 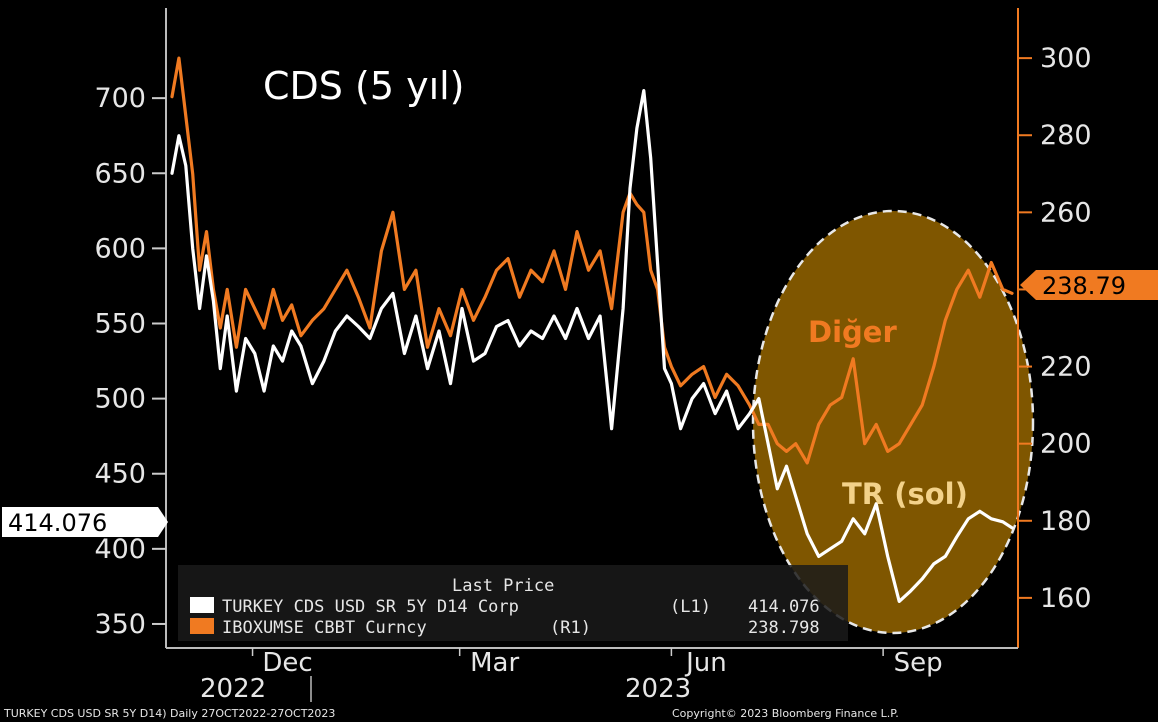 What do you see at coordinates (1066, 598) in the screenshot?
I see `right-tick-label: 160` at bounding box center [1066, 598].